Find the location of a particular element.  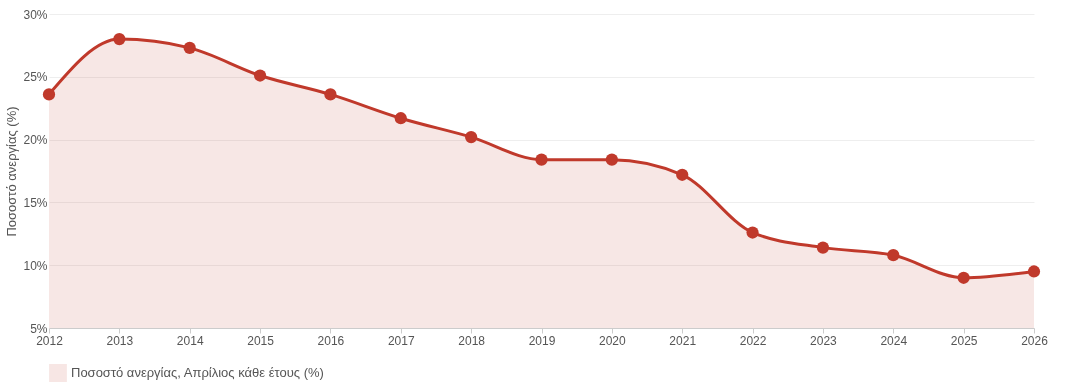

x-tick-label: 2016 is located at coordinates (331, 340).